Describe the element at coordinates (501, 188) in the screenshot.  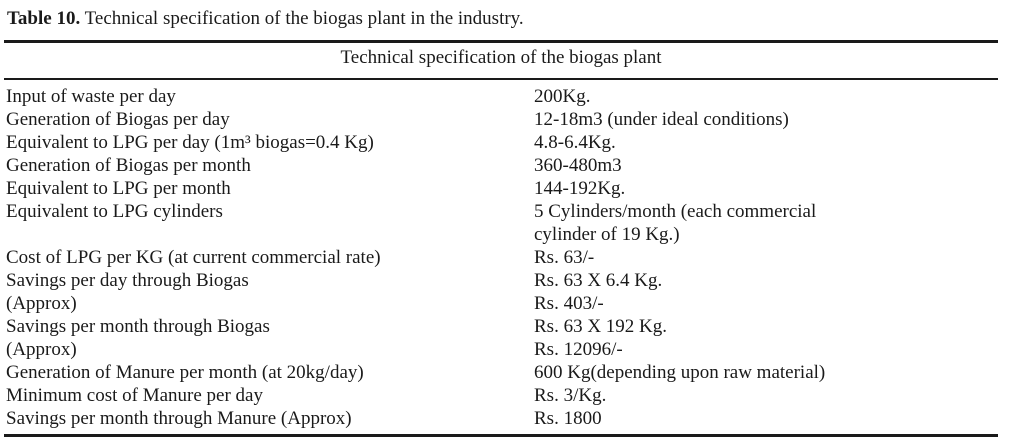
I see `table-row: Equivalent to LPG per month 144-192Kg.` at that location.